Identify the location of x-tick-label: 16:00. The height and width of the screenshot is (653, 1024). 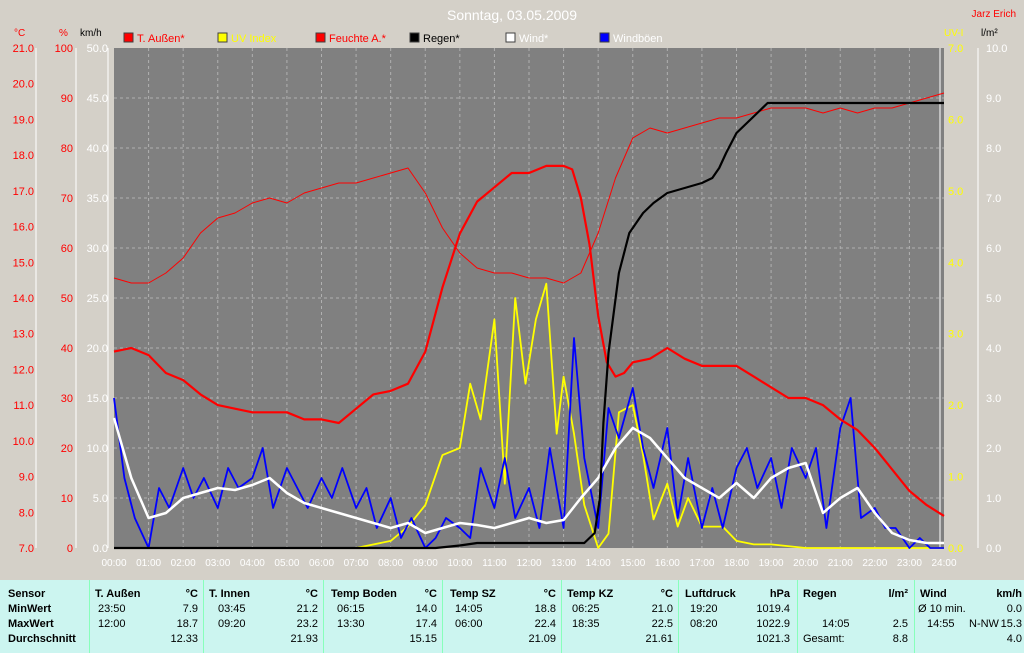
(667, 563).